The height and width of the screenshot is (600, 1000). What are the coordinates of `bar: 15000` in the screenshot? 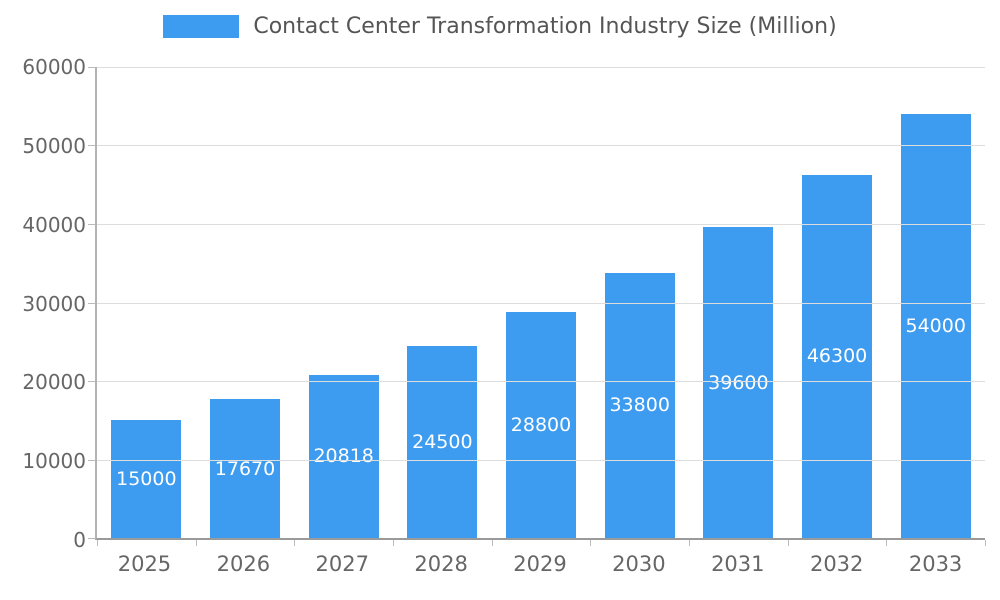 It's located at (146, 479).